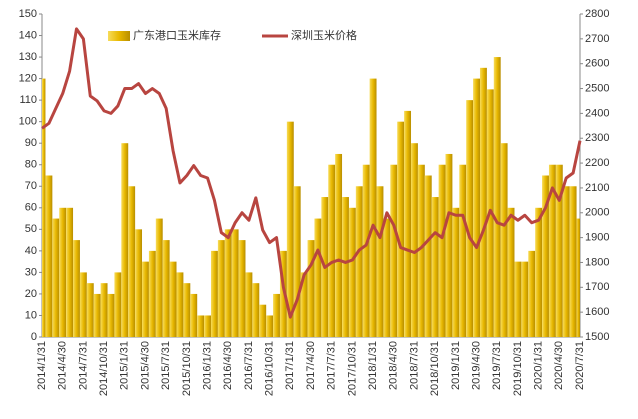 The height and width of the screenshot is (419, 638). Describe the element at coordinates (31, 229) in the screenshot. I see `y-tick-label: 50` at that location.